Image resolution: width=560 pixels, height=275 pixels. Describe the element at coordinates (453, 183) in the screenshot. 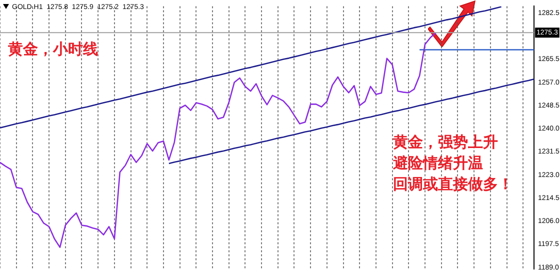

I see `annotation: 回调或直接做多！` at that location.